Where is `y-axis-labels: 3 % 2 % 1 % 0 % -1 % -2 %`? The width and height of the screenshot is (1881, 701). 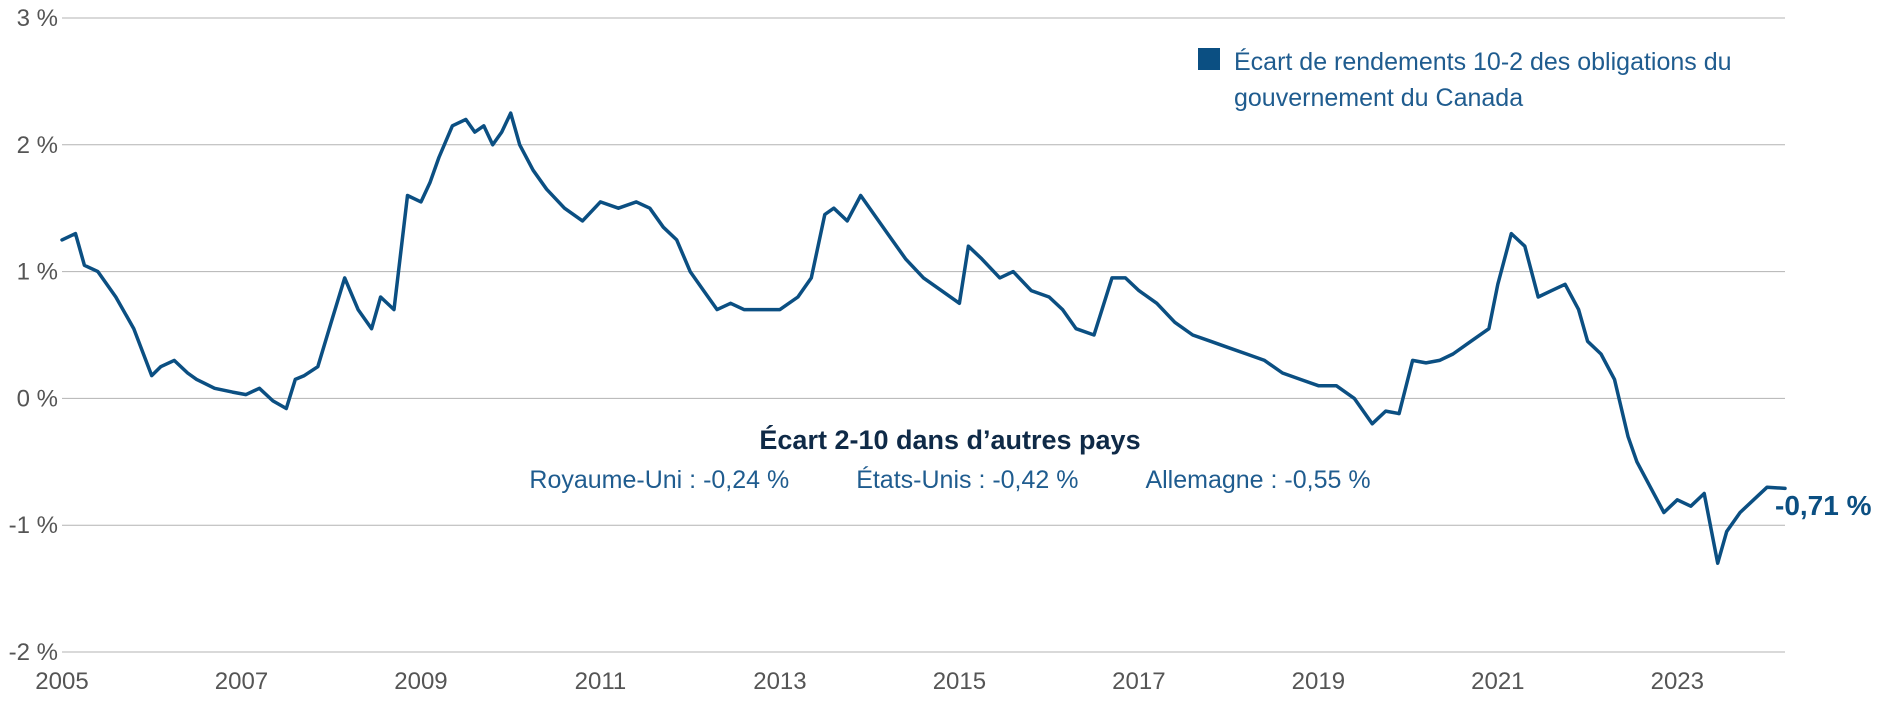
y-axis-labels: 3 % 2 % 1 % 0 % -1 % -2 % is located at coordinates (33, 335).